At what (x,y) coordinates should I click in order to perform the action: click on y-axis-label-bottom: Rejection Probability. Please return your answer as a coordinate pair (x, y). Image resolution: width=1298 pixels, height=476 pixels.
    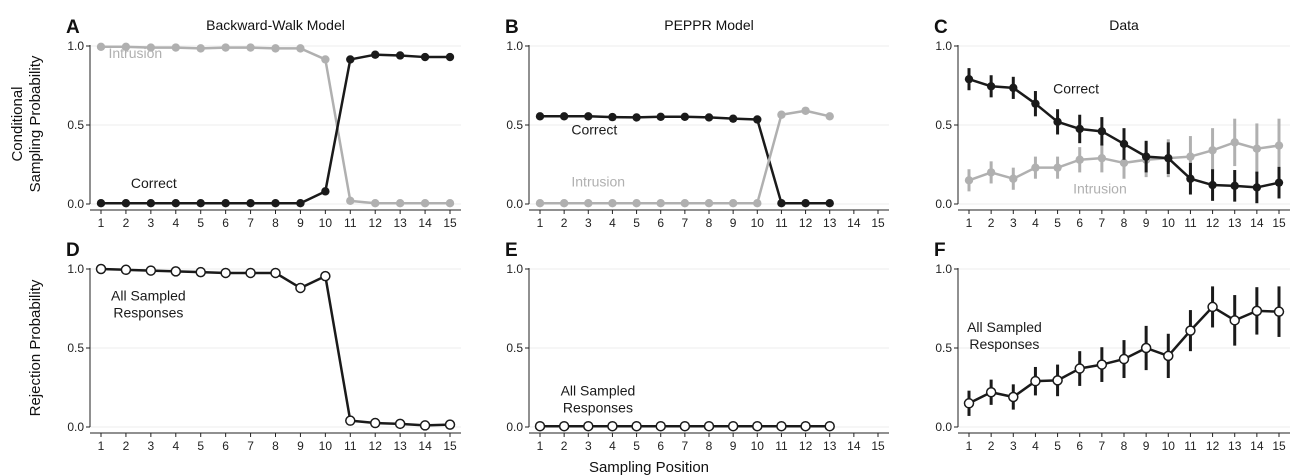
    Looking at the image, I should click on (35, 347).